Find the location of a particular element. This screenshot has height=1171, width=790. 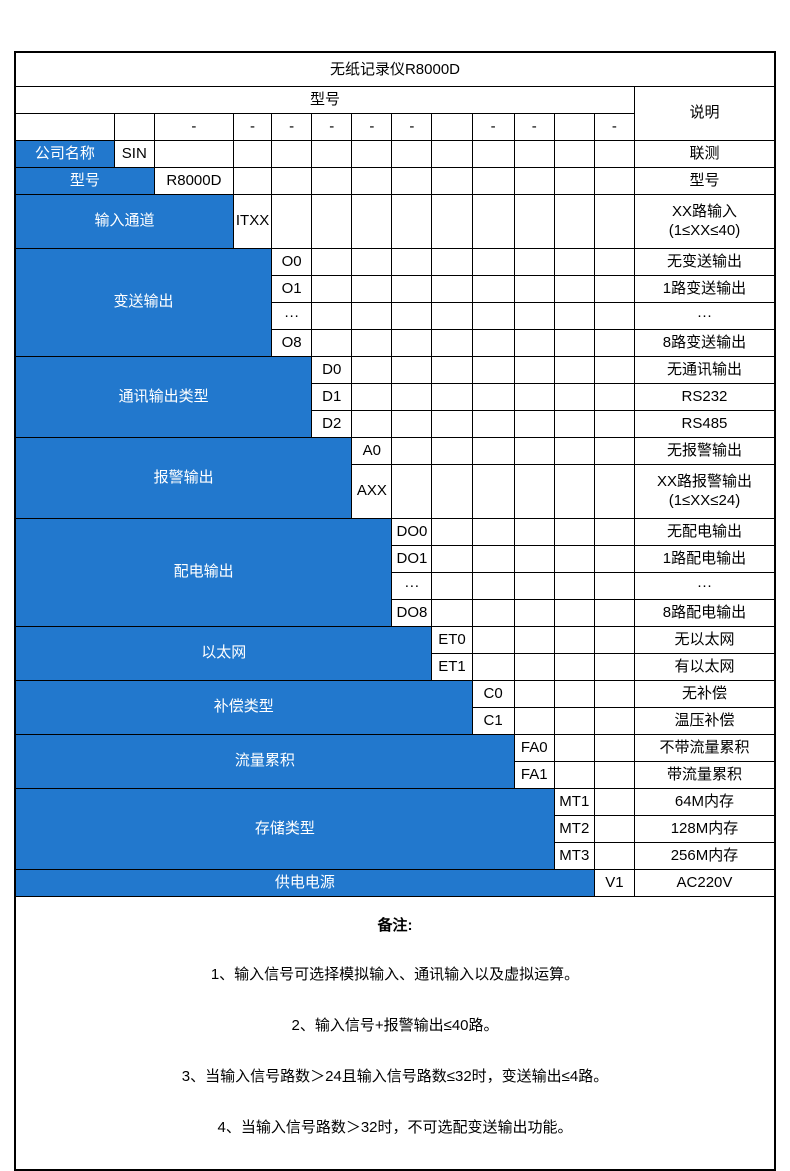

transmit-output-description: ··· is located at coordinates (704, 315).